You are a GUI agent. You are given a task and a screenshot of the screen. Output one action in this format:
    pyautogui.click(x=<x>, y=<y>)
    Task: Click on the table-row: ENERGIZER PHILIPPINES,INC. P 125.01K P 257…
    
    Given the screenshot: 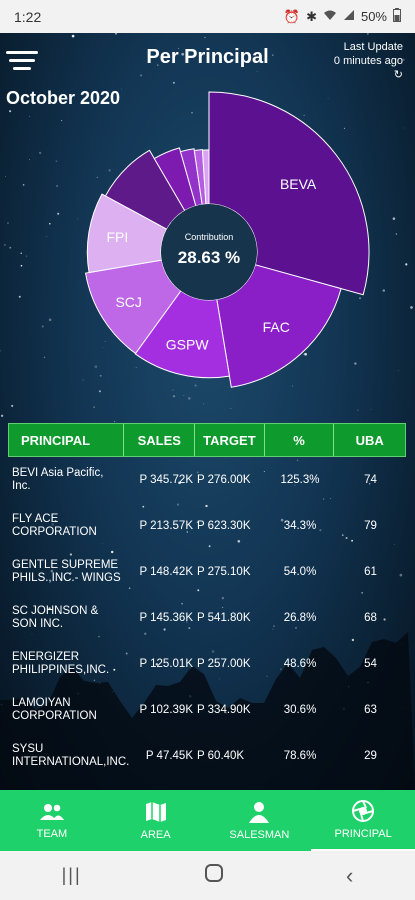 What is the action you would take?
    pyautogui.click(x=207, y=664)
    